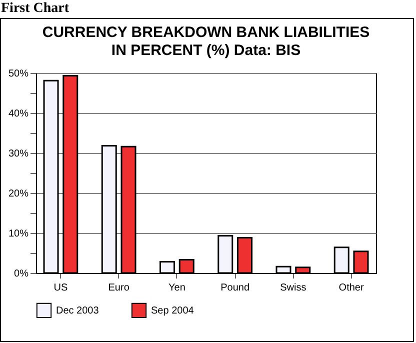 The height and width of the screenshot is (343, 416). Describe the element at coordinates (21, 274) in the screenshot. I see `y-tick-label: 0%` at that location.